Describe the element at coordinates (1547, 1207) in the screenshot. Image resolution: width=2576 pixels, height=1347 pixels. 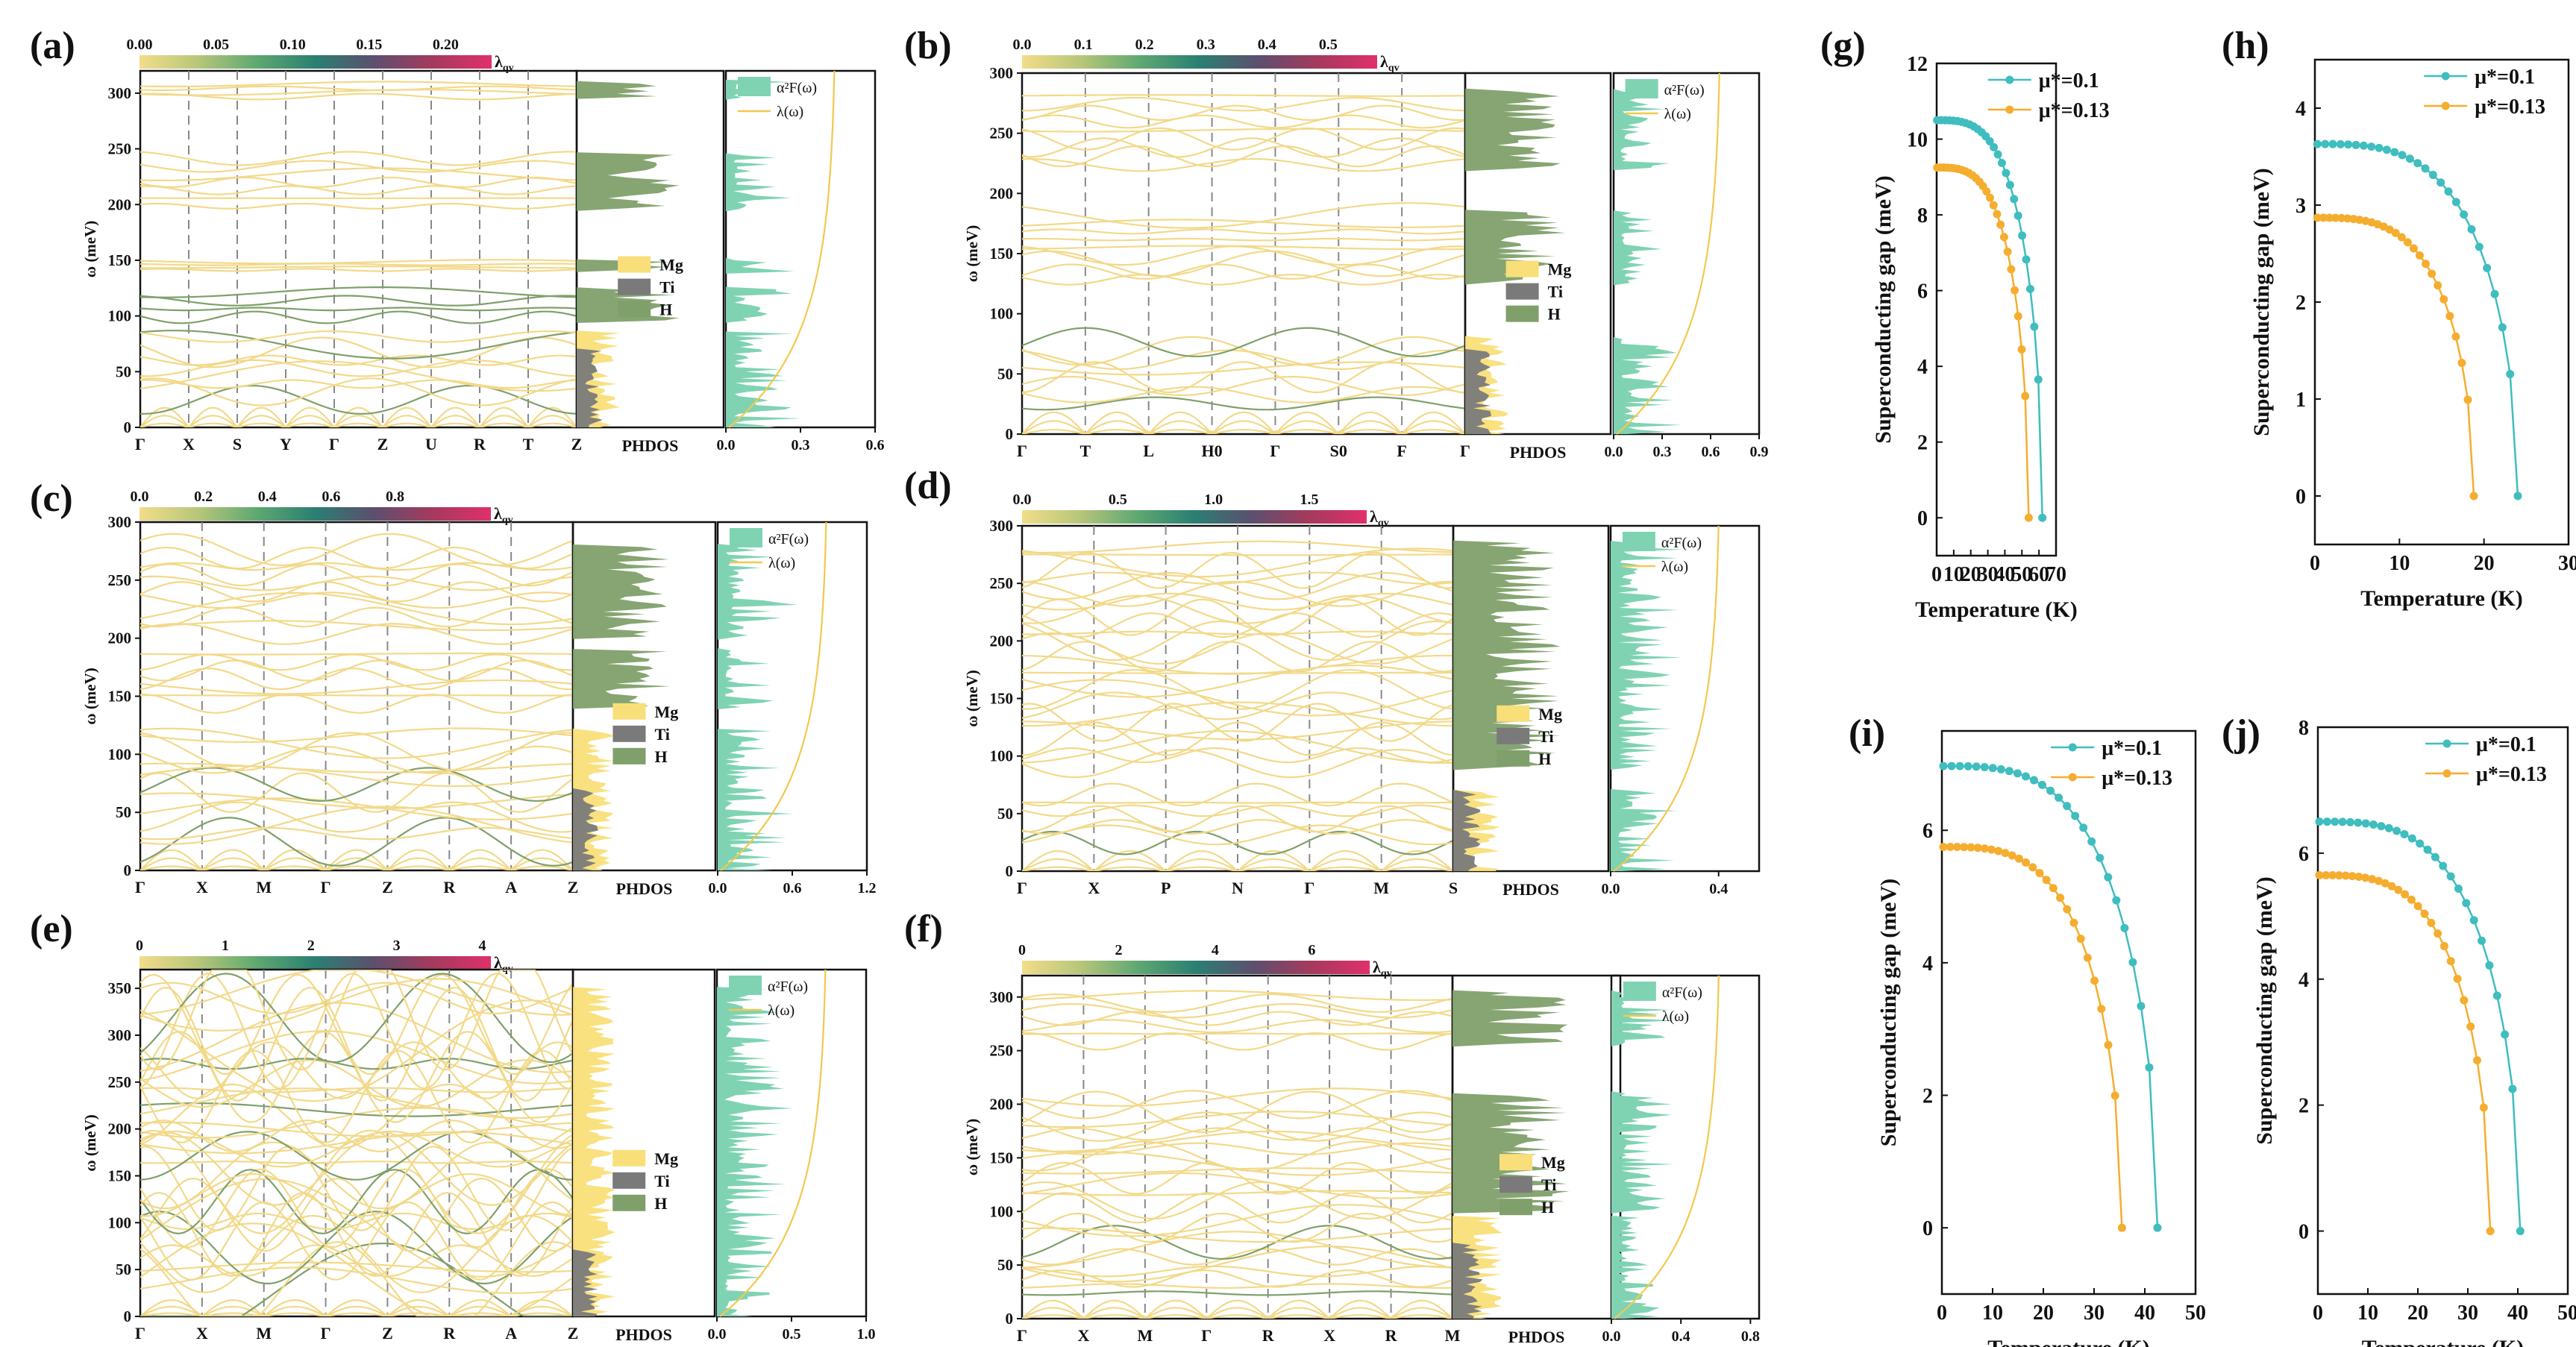
I see `legend-label: H` at that location.